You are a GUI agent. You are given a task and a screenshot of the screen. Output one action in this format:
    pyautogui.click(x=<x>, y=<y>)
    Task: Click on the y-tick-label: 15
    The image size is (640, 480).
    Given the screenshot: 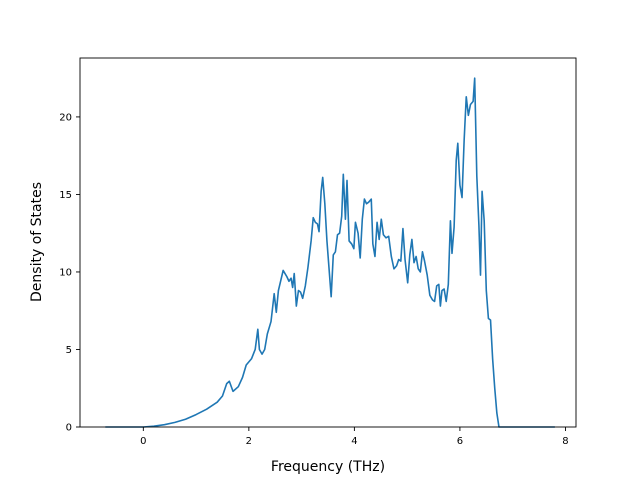 What is the action you would take?
    pyautogui.click(x=65, y=195)
    